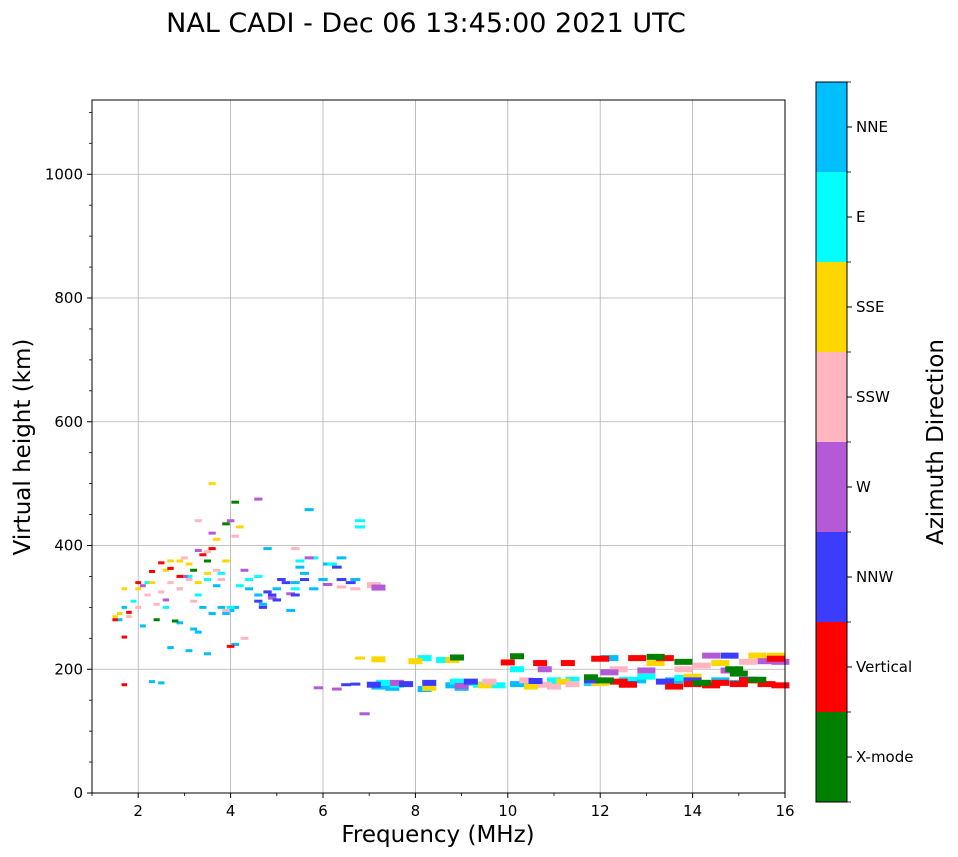 The image size is (958, 857). I want to click on colorbar-swatch-vertical, so click(831, 667).